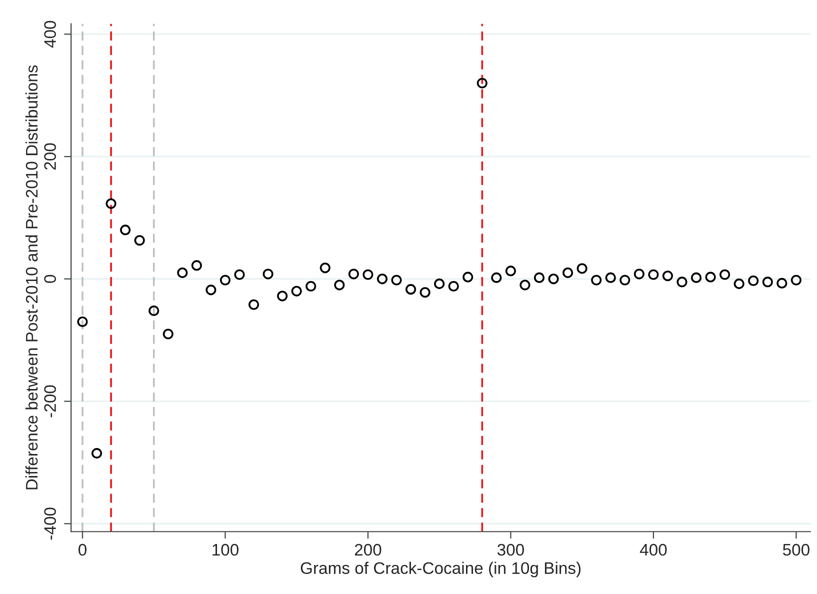  What do you see at coordinates (368, 550) in the screenshot?
I see `x-tick-label: 200` at bounding box center [368, 550].